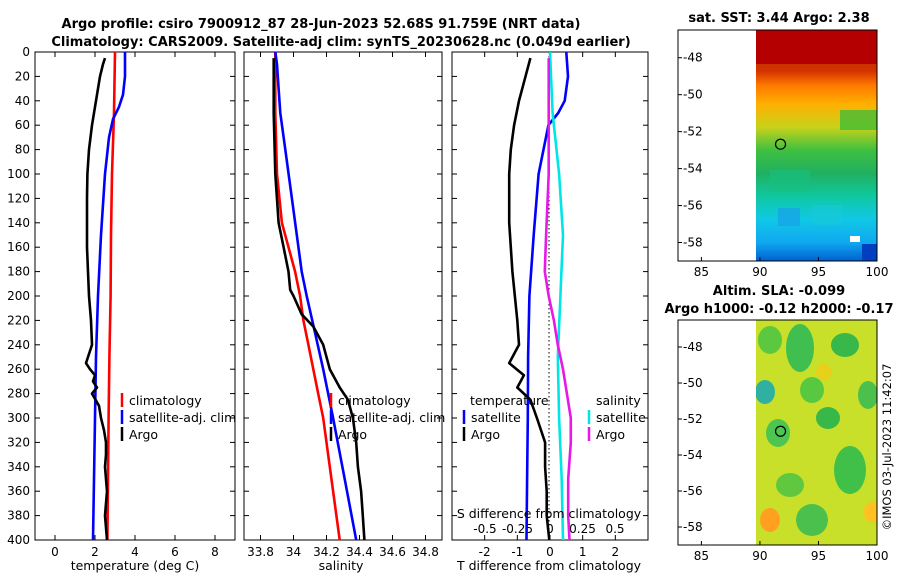 This screenshot has width=900, height=580. Describe the element at coordinates (485, 434) in the screenshot. I see `legend-t-argo-label: Argo` at that location.